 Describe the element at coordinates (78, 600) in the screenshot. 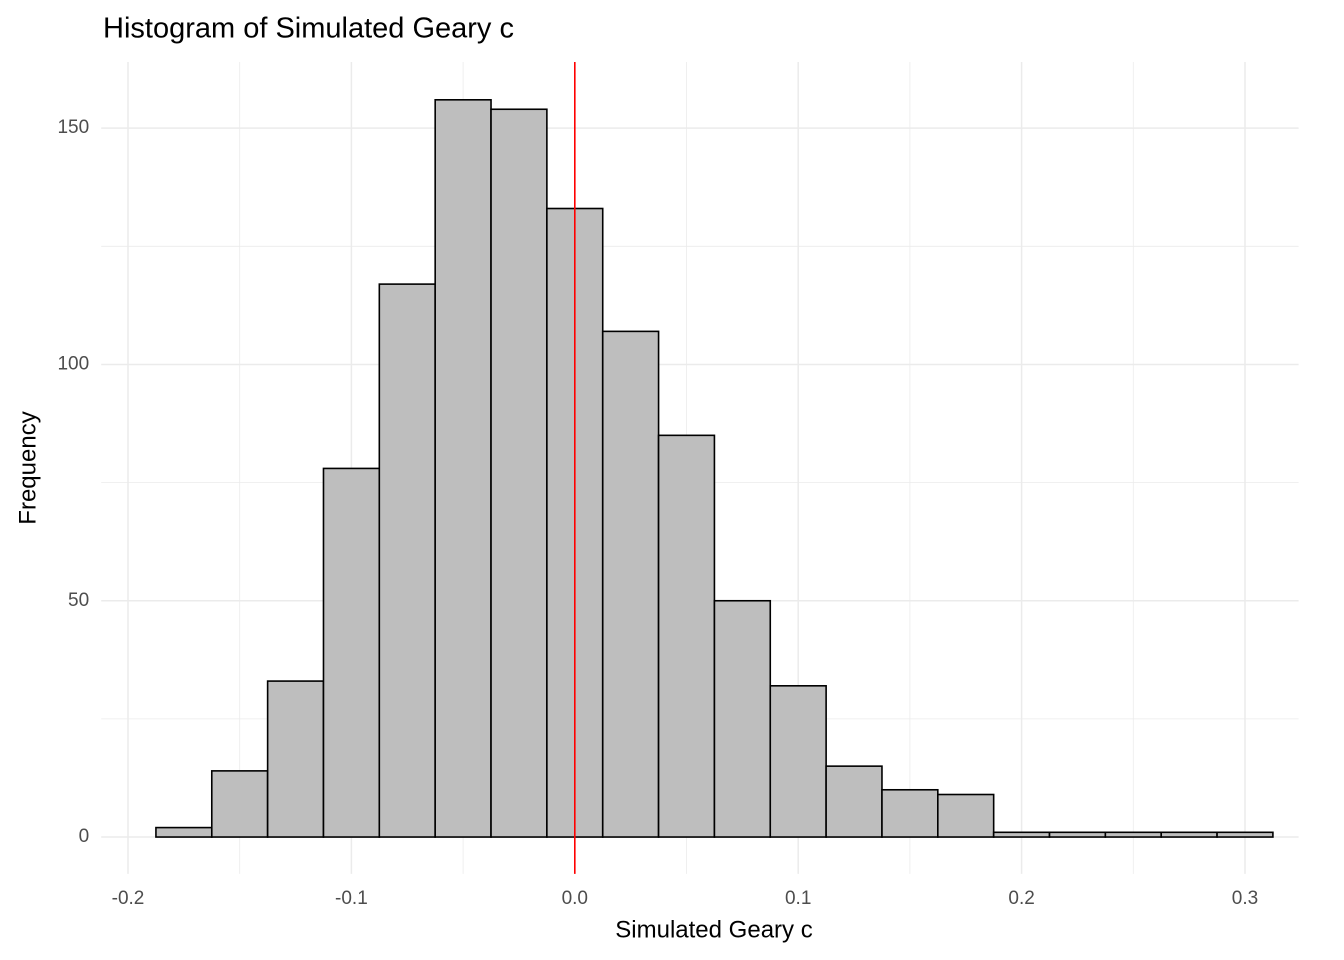

I see `y-tick-label: 50` at that location.